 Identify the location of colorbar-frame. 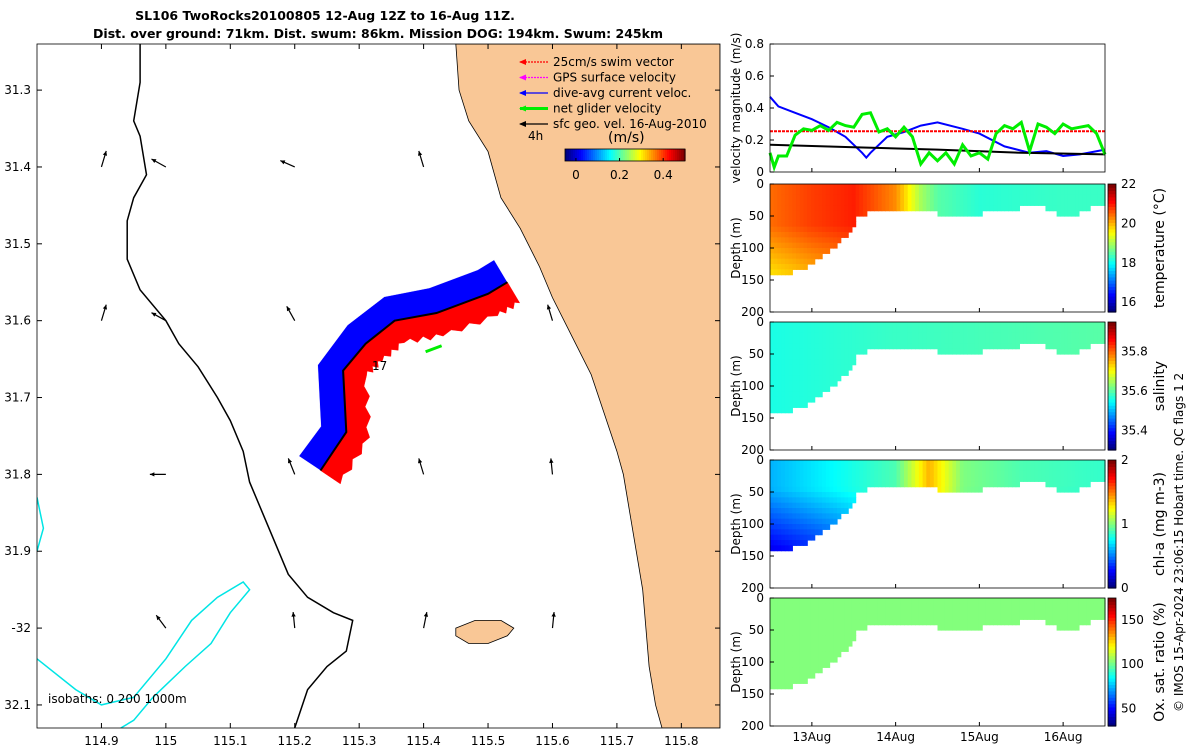
(1112, 386).